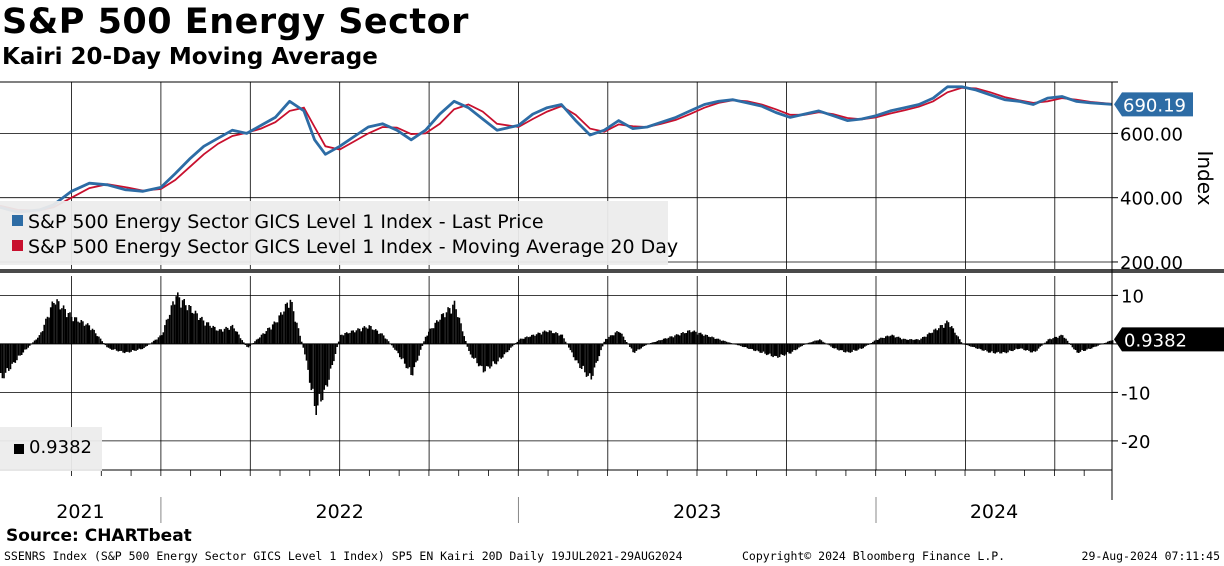 This screenshot has width=1224, height=566. I want to click on kairi-legend: 0.9382, so click(51, 449).